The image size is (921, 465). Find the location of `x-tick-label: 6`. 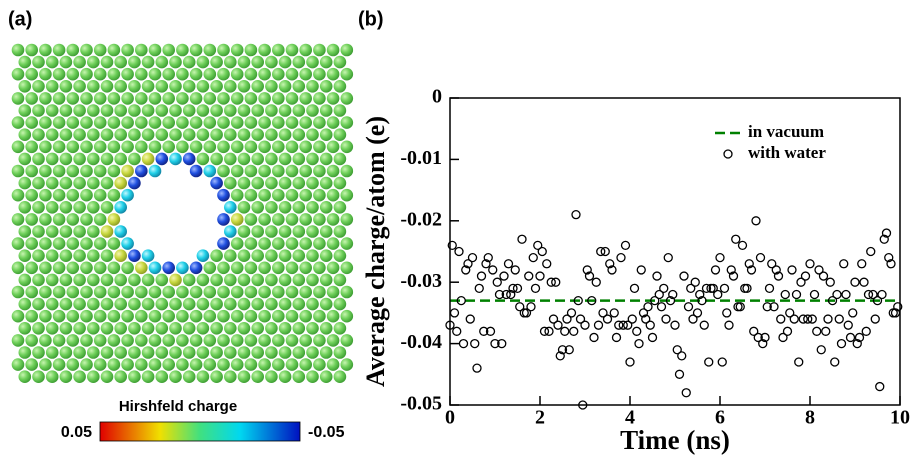

x-tick-label: 6 is located at coordinates (720, 418).